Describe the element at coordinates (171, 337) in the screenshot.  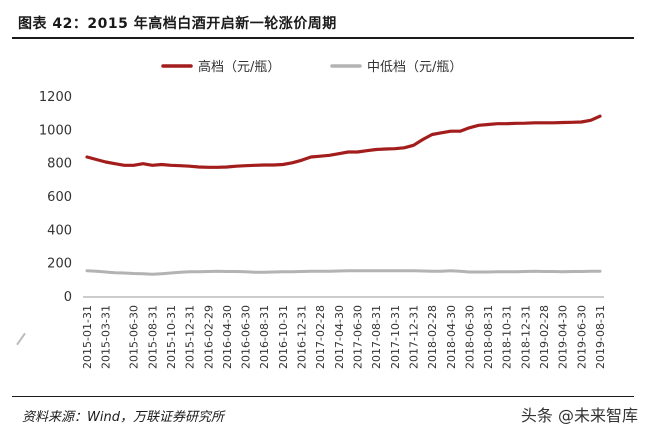
I see `x-tick-label: 2015-10-31` at that location.